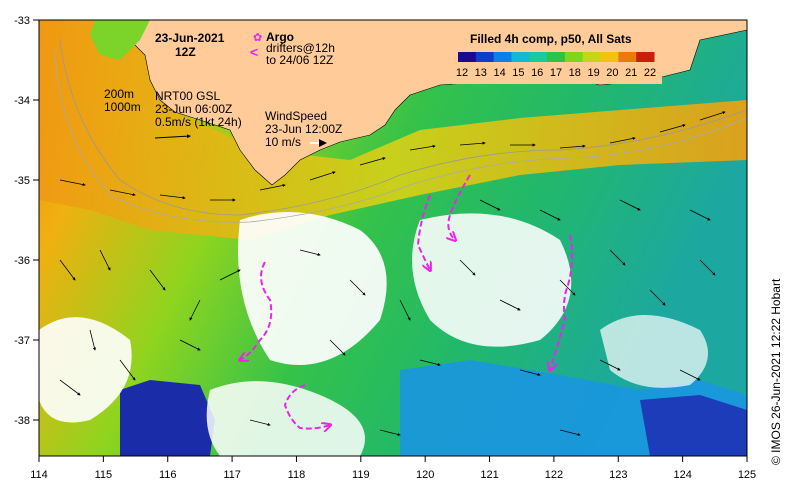 The height and width of the screenshot is (492, 790). I want to click on colorbar-tick-label: 21, so click(631, 73).